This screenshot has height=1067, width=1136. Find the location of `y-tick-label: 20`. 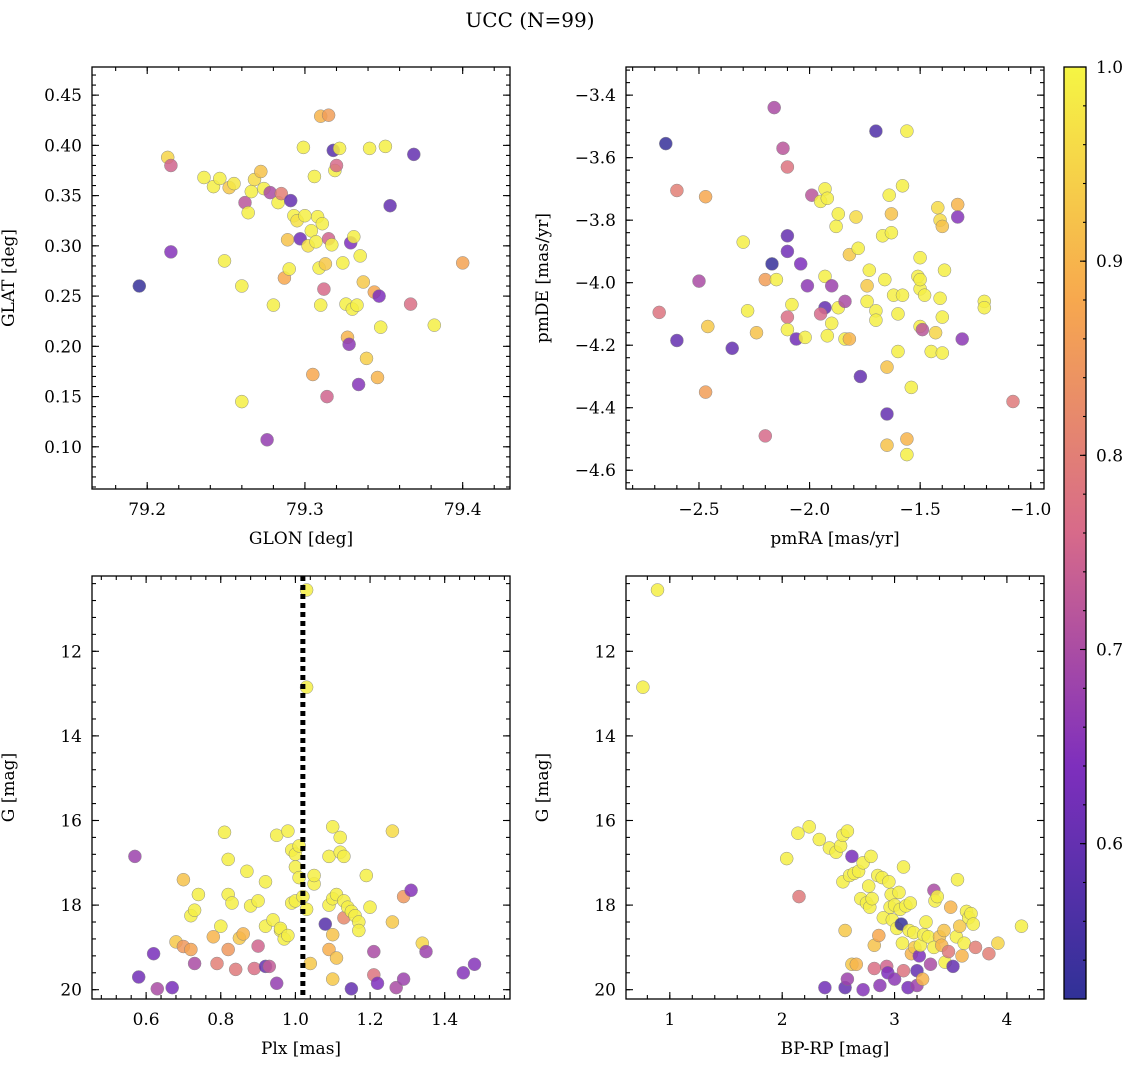

y-tick-label: 20 is located at coordinates (71, 991).